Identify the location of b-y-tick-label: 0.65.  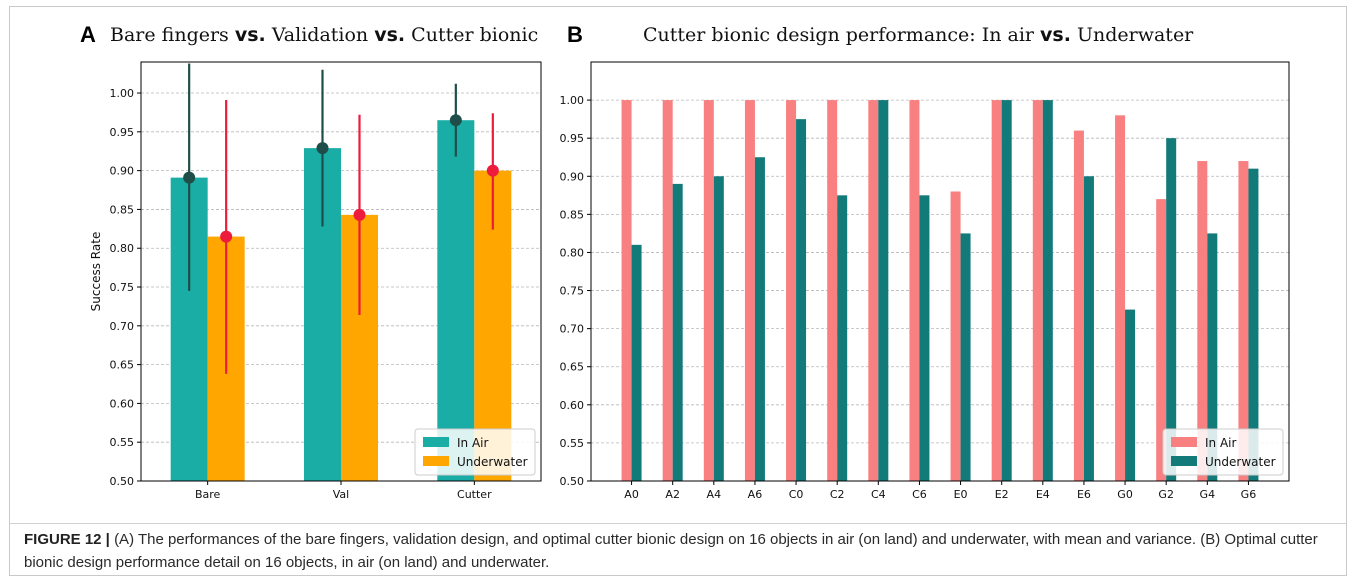
(572, 367).